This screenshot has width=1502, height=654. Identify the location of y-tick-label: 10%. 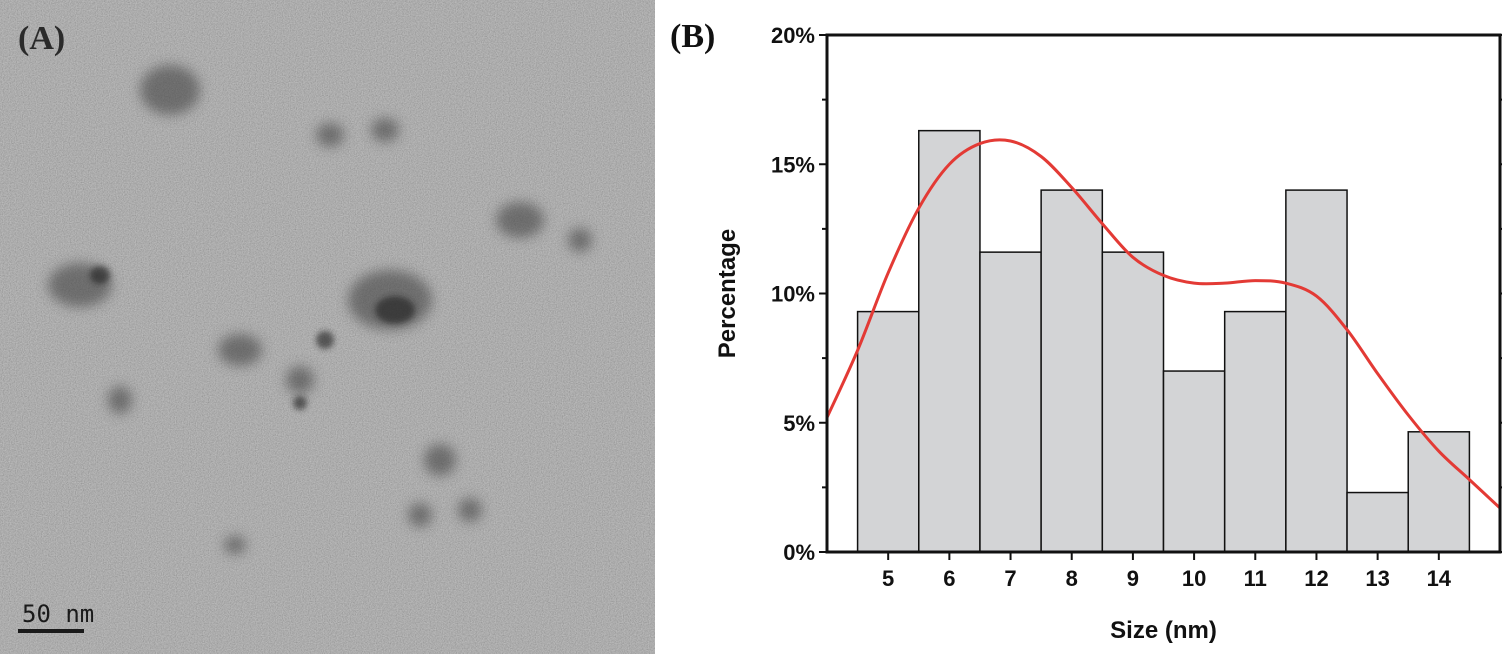
(793, 294).